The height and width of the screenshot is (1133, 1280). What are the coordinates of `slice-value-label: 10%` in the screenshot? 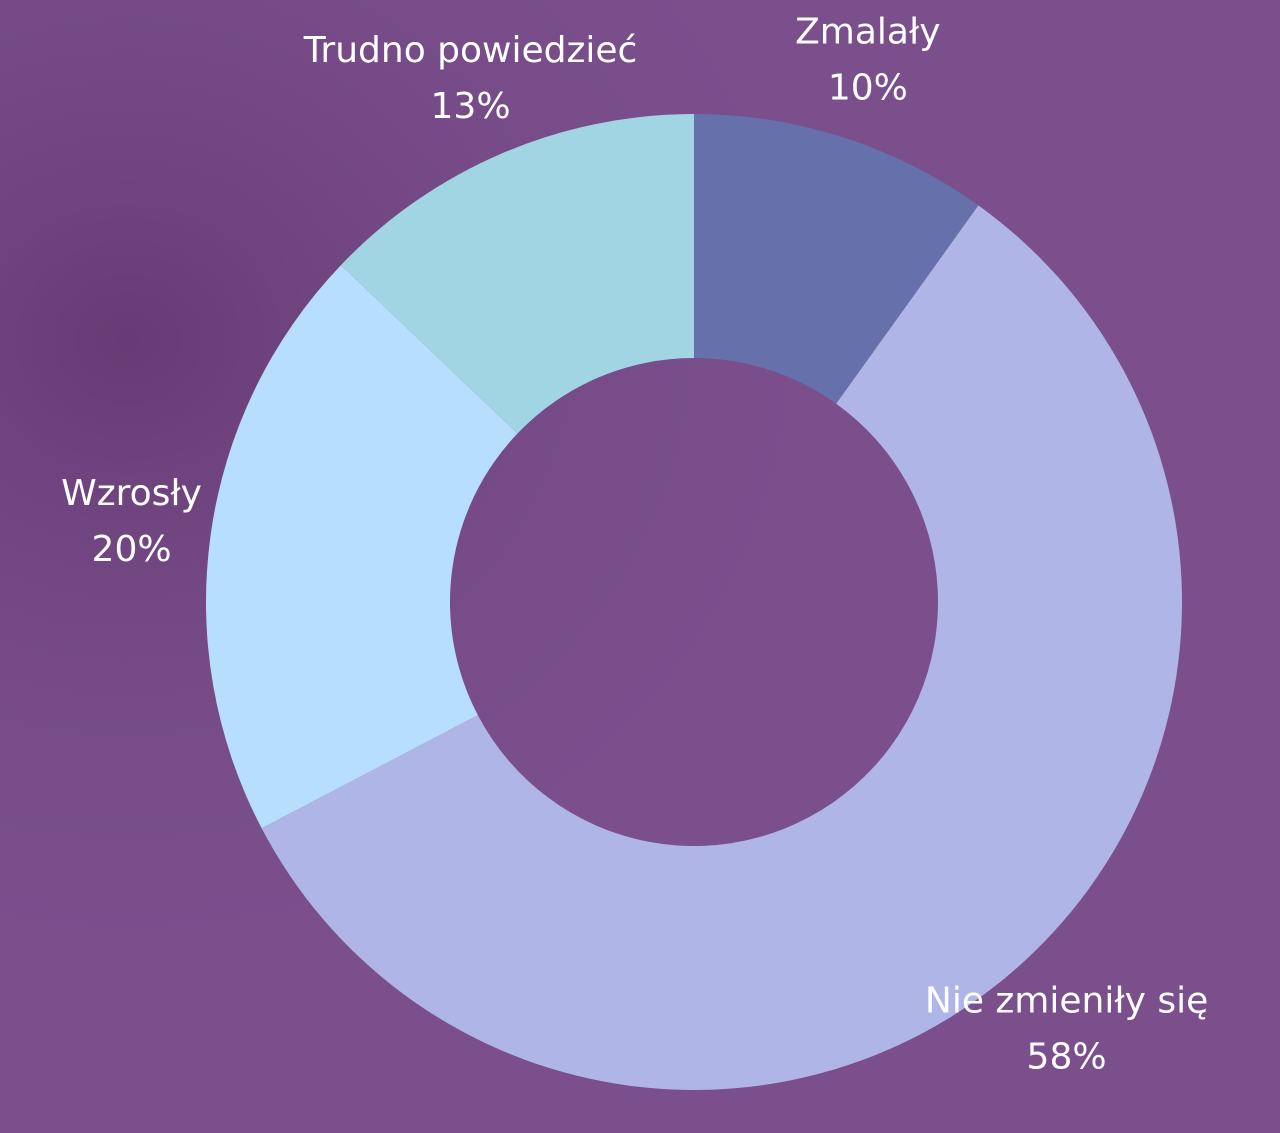 It's located at (868, 87).